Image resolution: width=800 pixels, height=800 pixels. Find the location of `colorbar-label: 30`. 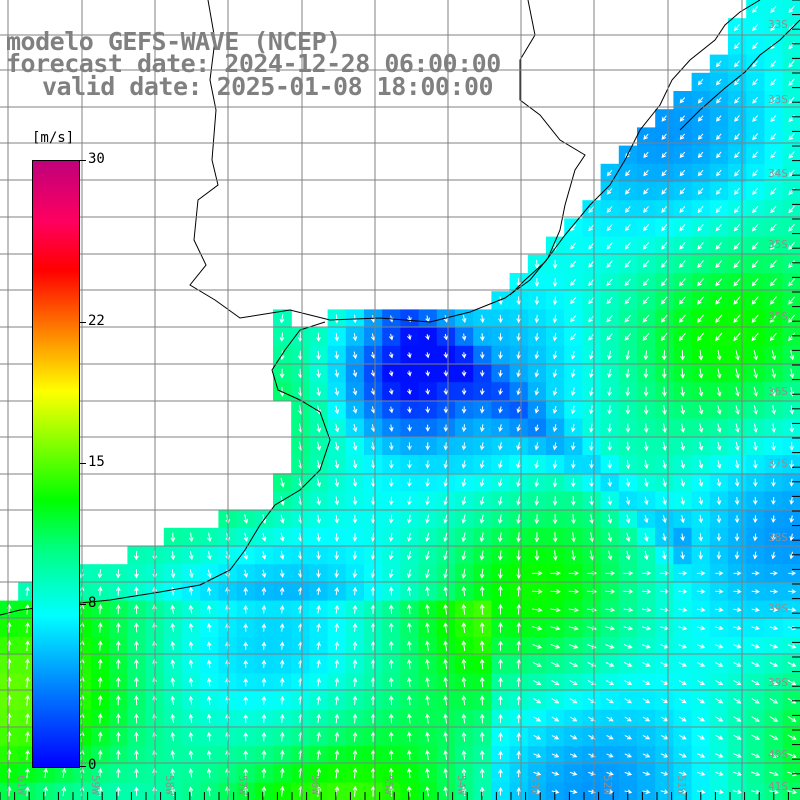

colorbar-label: 30 is located at coordinates (96, 159).